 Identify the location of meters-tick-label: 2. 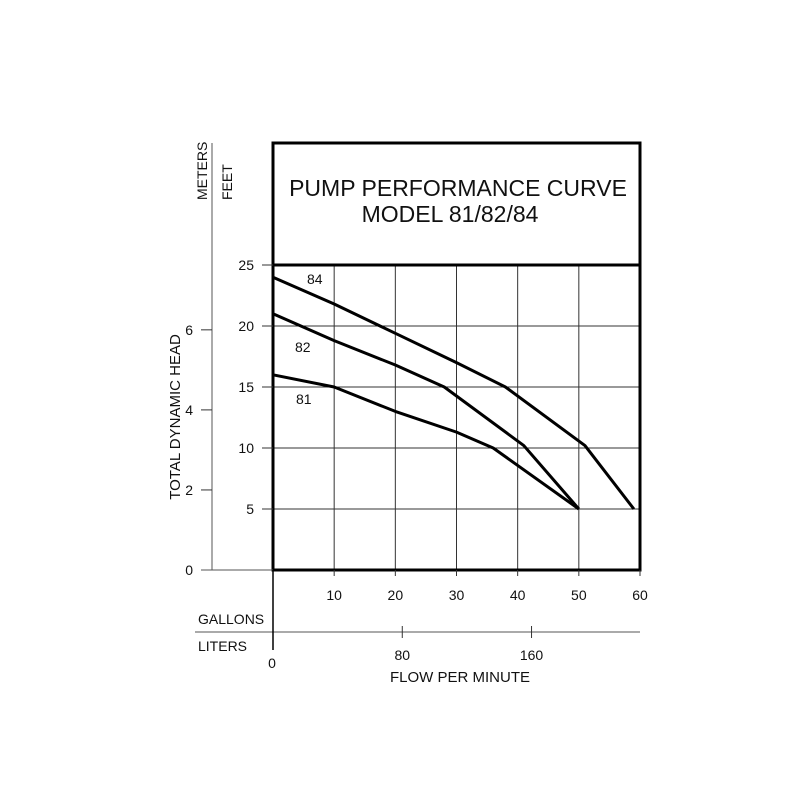
(189, 490).